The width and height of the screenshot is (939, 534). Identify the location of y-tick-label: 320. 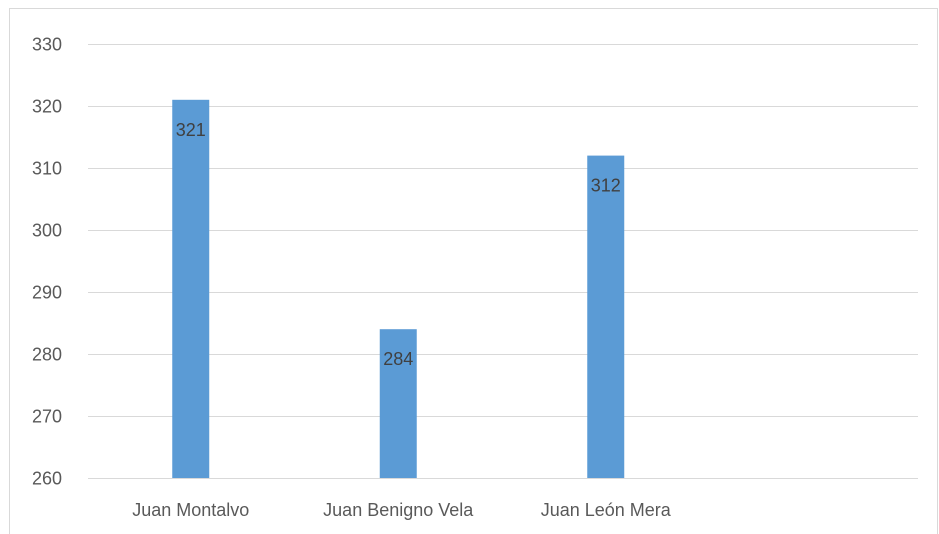
(47, 107).